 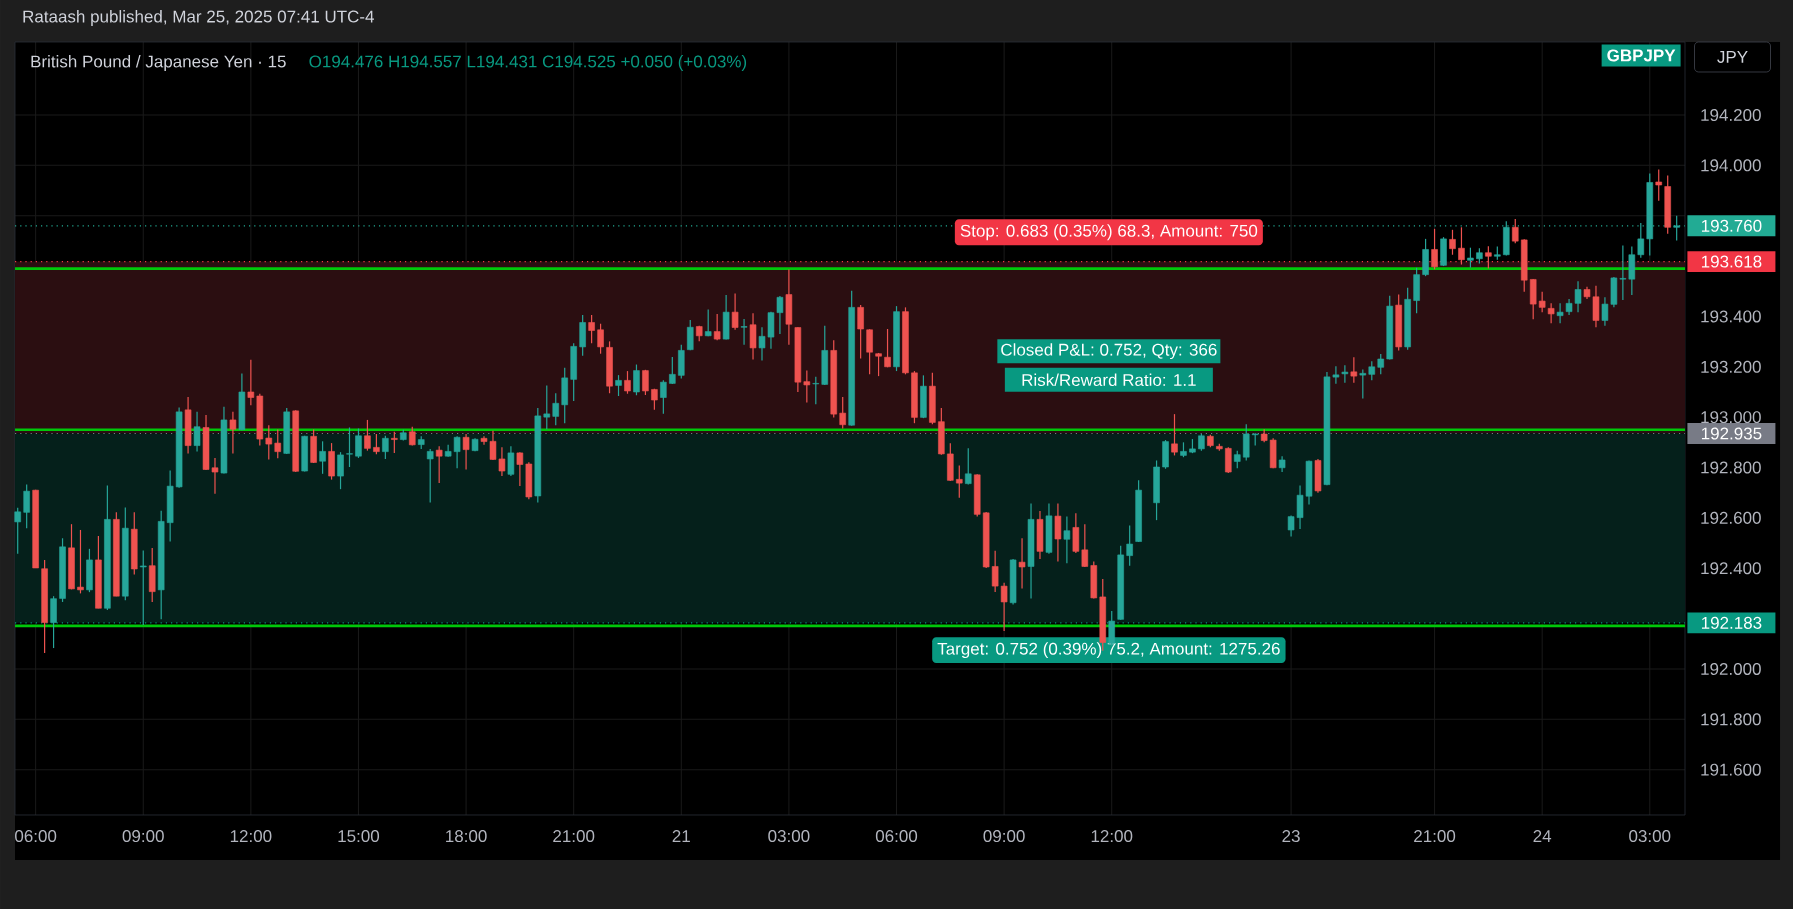 What do you see at coordinates (1731, 417) in the screenshot?
I see `y-tick-label: 193.000` at bounding box center [1731, 417].